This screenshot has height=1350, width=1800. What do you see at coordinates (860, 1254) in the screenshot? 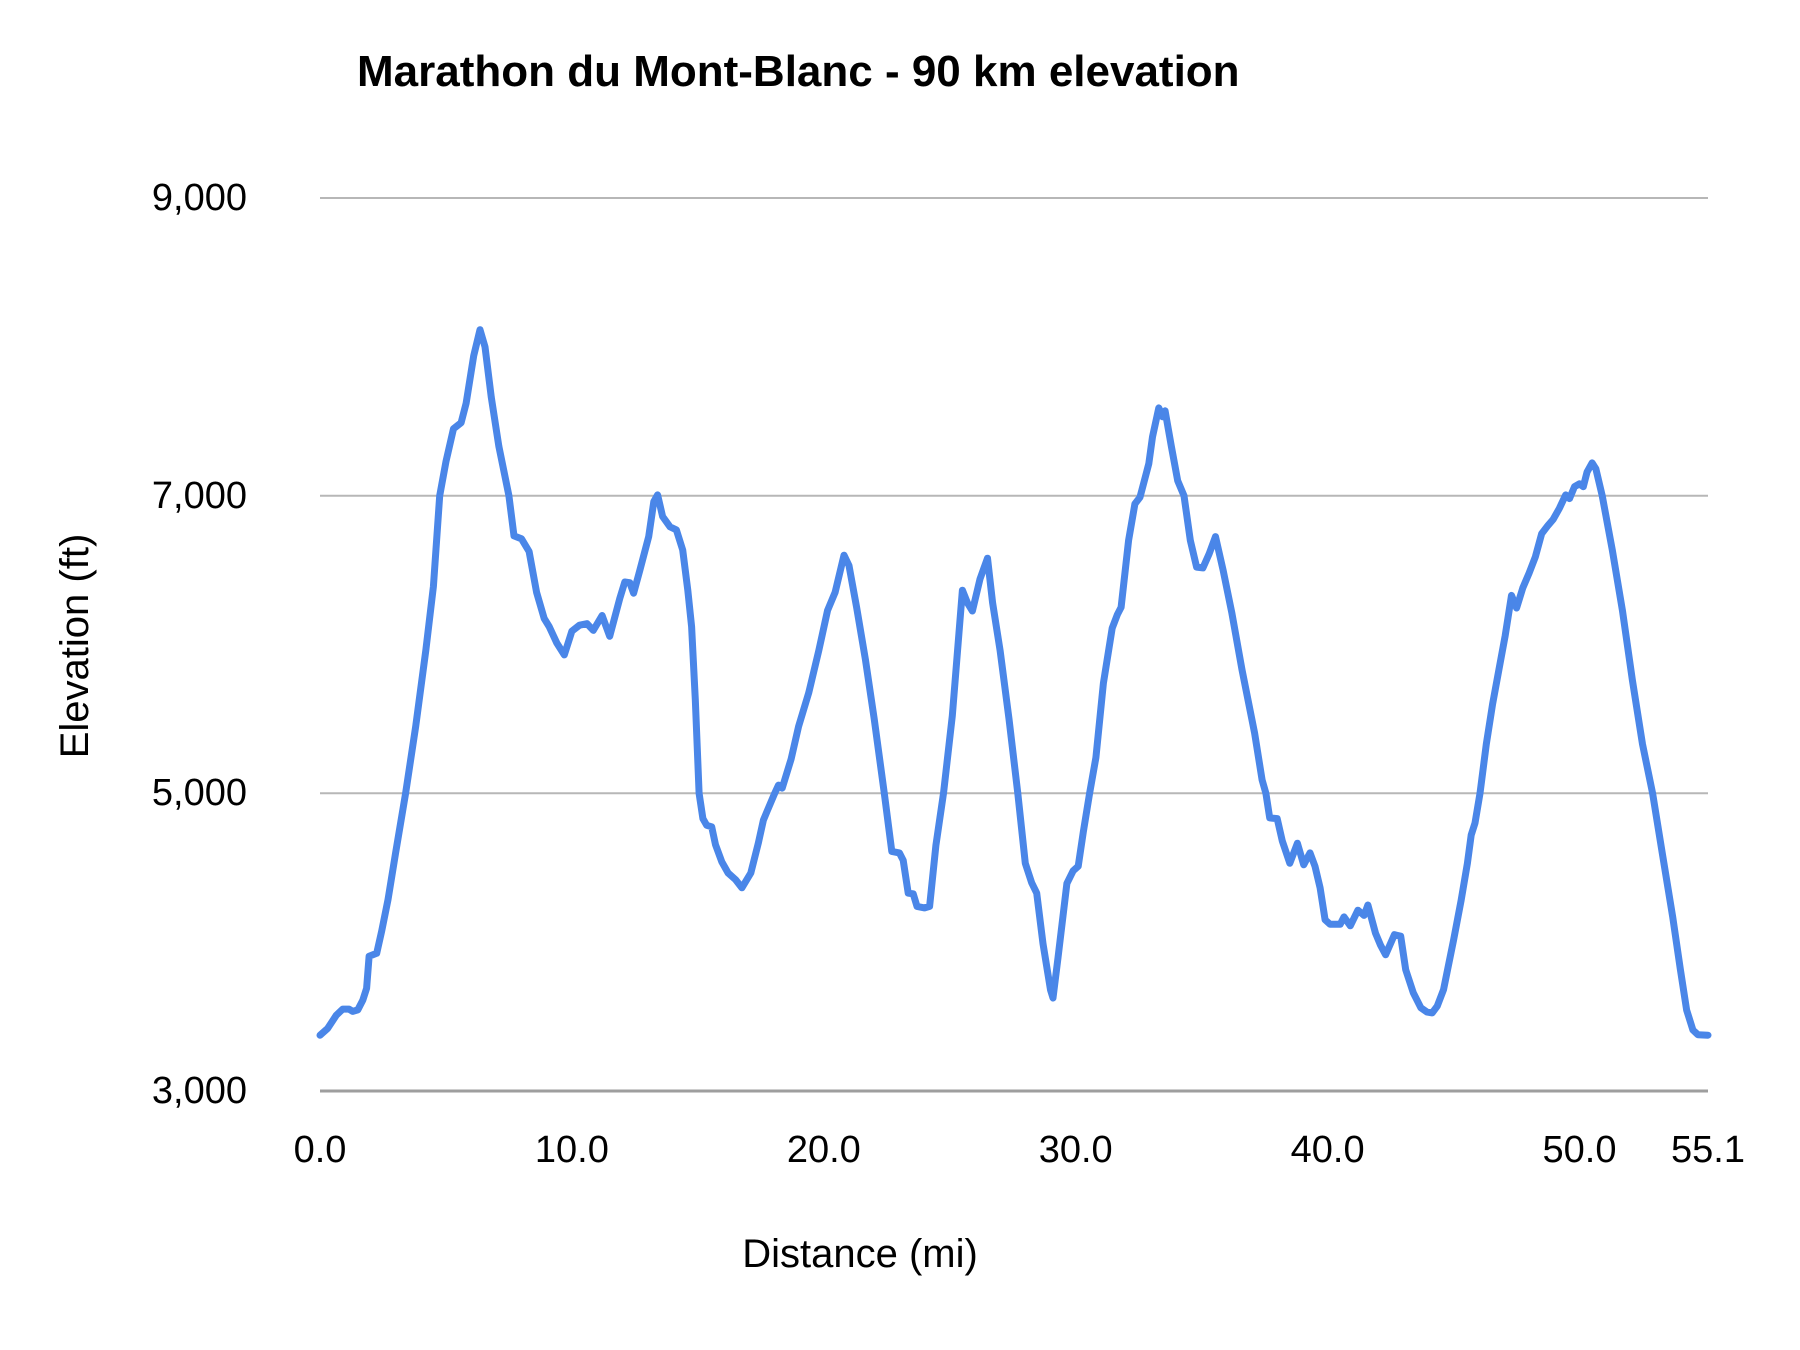
I see `x-axis-title: Distance (mi)` at bounding box center [860, 1254].